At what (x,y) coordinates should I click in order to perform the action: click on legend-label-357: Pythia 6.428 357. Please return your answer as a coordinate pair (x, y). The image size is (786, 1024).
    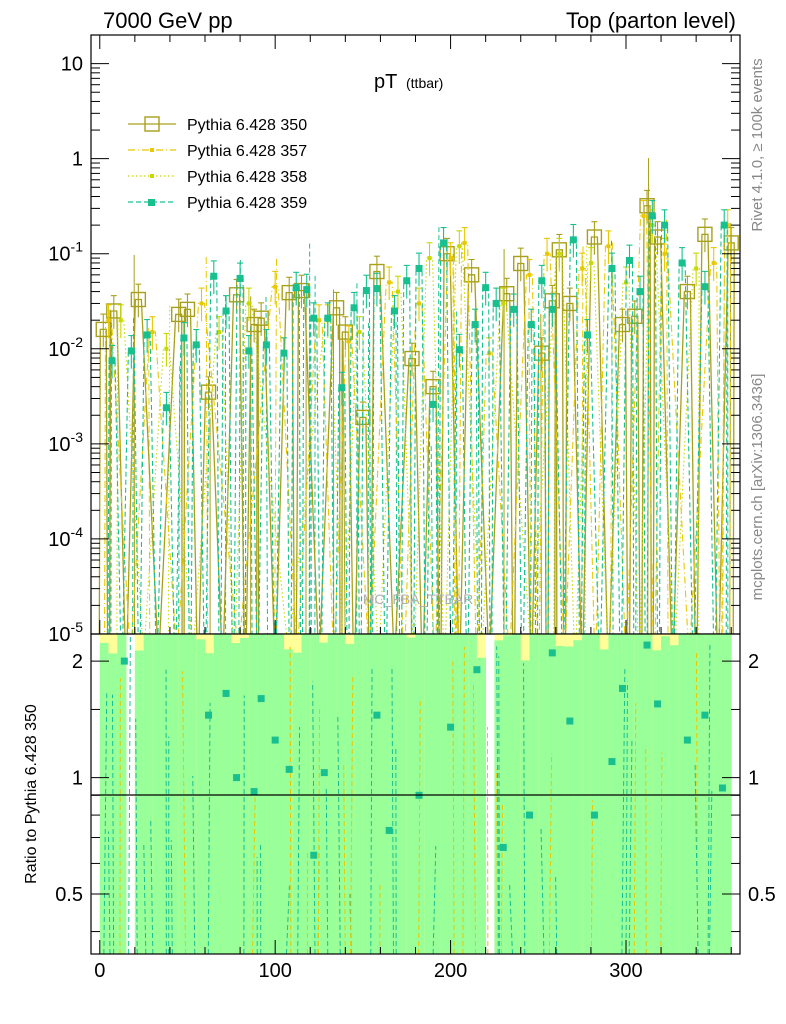
    Looking at the image, I should click on (247, 151).